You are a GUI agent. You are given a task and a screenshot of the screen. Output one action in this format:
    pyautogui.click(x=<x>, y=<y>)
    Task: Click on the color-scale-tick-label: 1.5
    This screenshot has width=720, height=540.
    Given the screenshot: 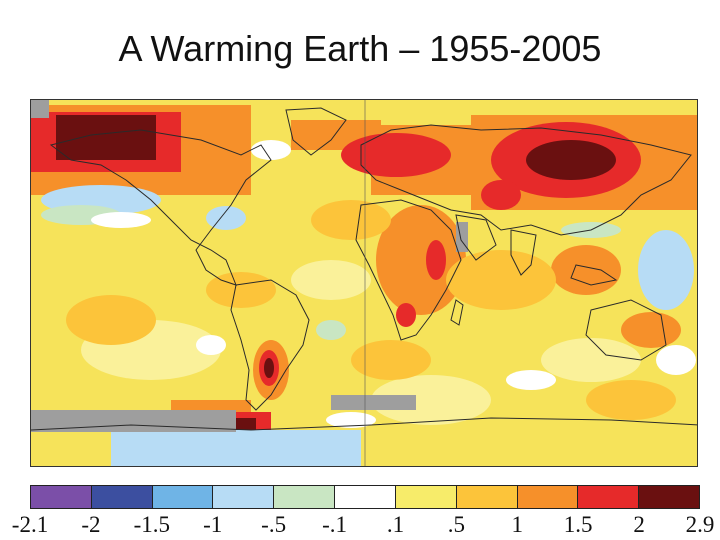 What is the action you would take?
    pyautogui.click(x=578, y=524)
    